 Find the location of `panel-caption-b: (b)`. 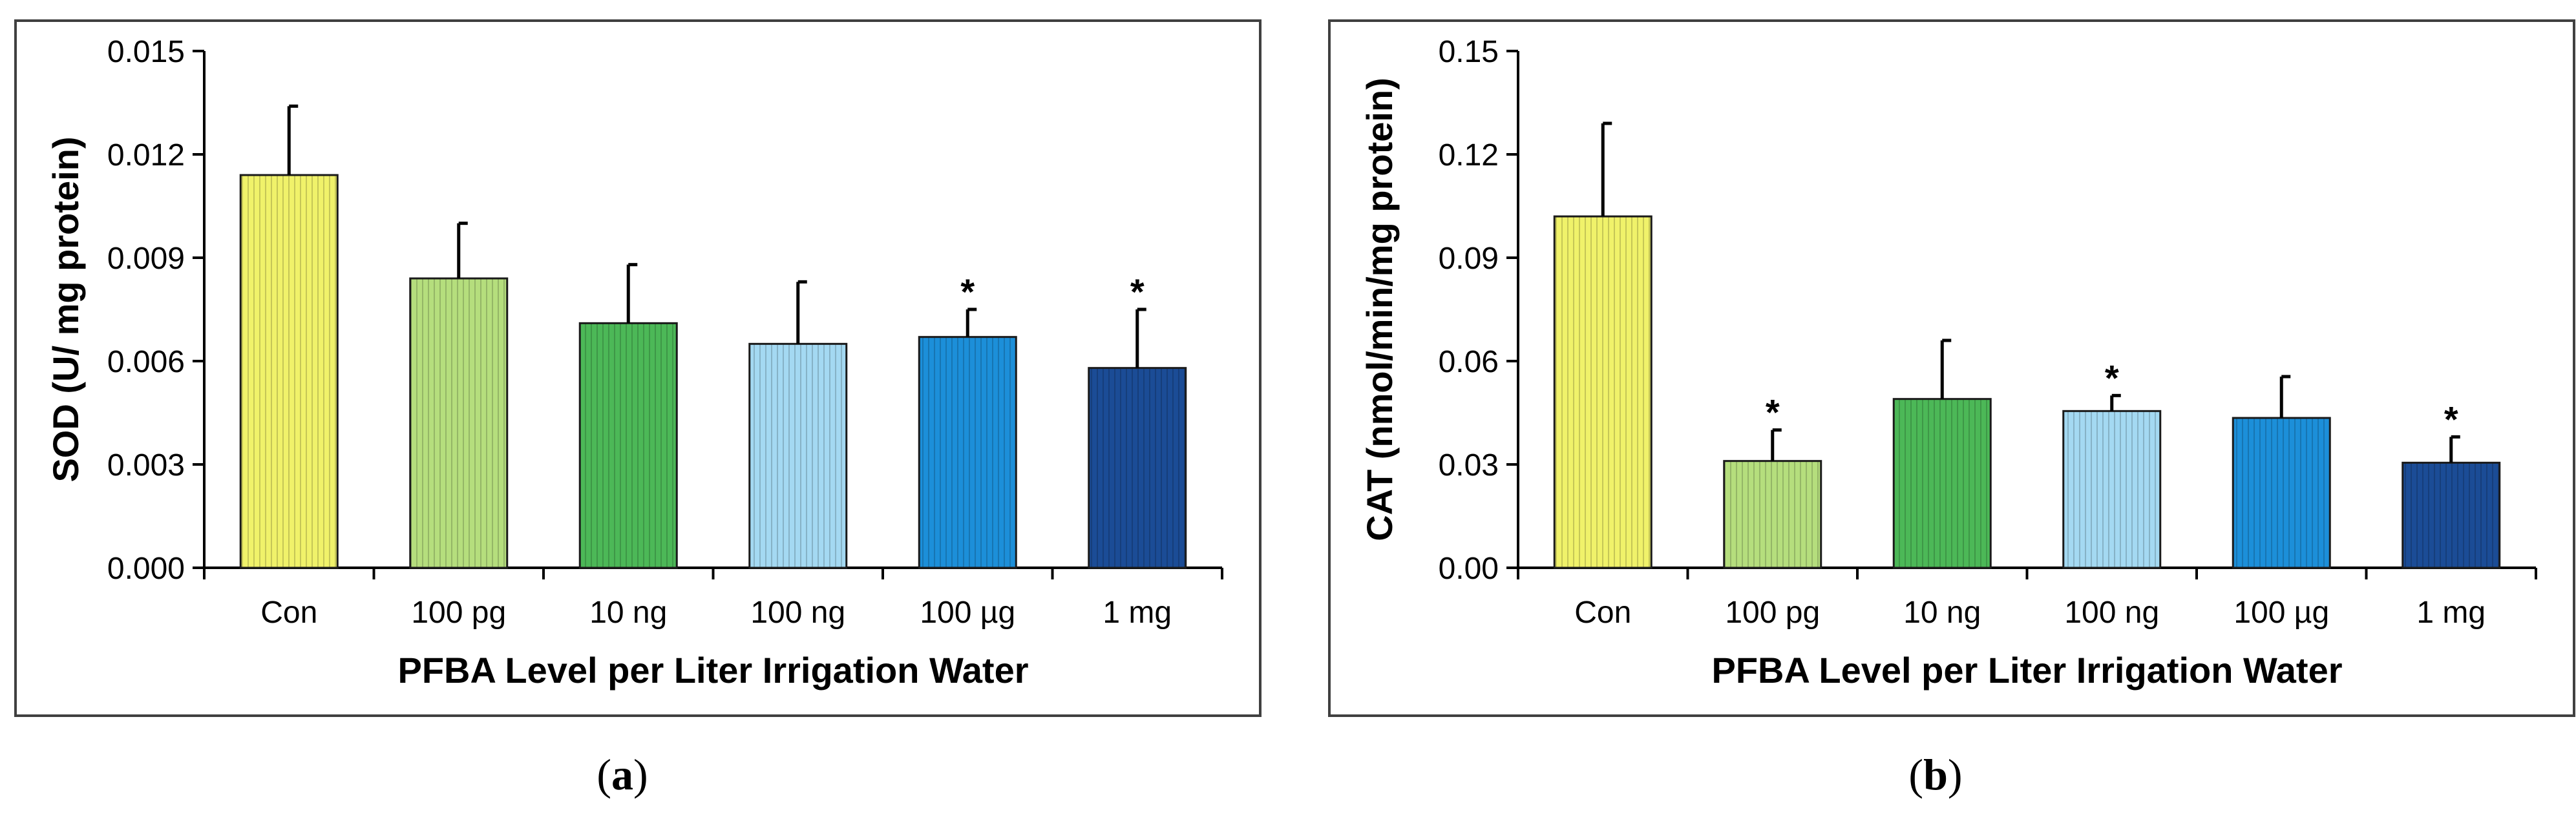

panel-caption-b: (b) is located at coordinates (1935, 775).